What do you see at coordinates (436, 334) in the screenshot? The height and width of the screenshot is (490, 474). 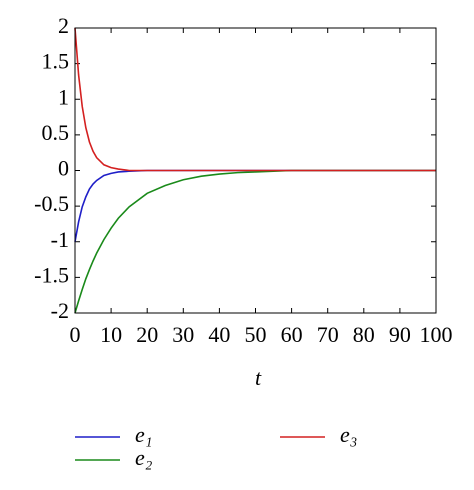 I see `x-tick-label: 100` at bounding box center [436, 334].